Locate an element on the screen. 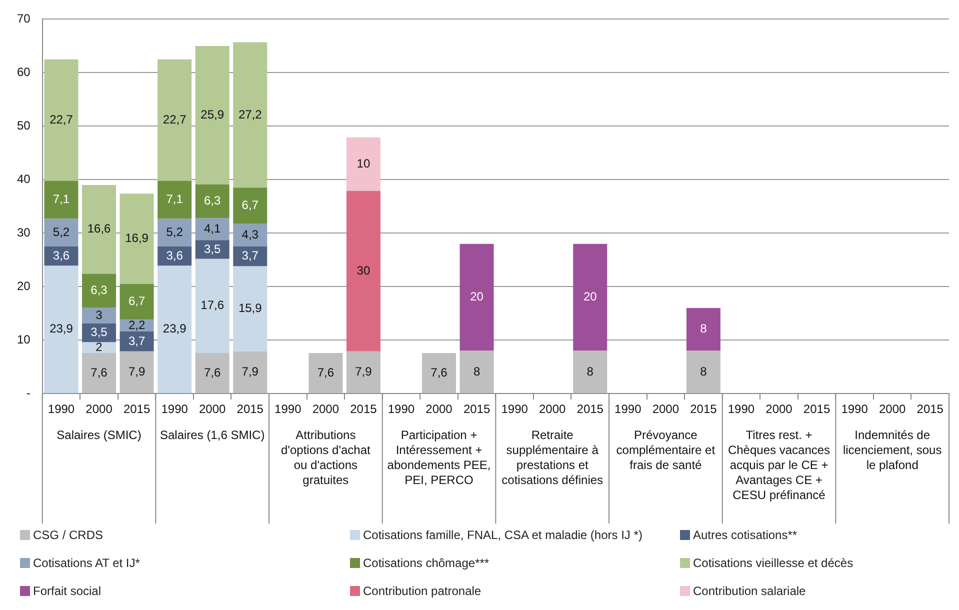 This screenshot has height=610, width=959. data-label: 15,9 is located at coordinates (250, 308).